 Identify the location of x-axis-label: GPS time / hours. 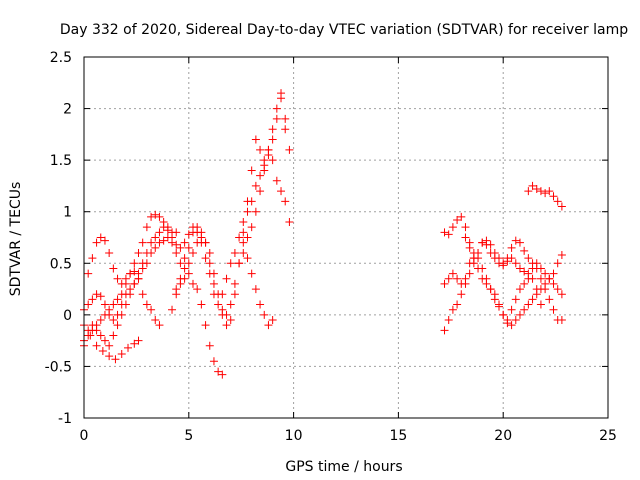
(343, 467).